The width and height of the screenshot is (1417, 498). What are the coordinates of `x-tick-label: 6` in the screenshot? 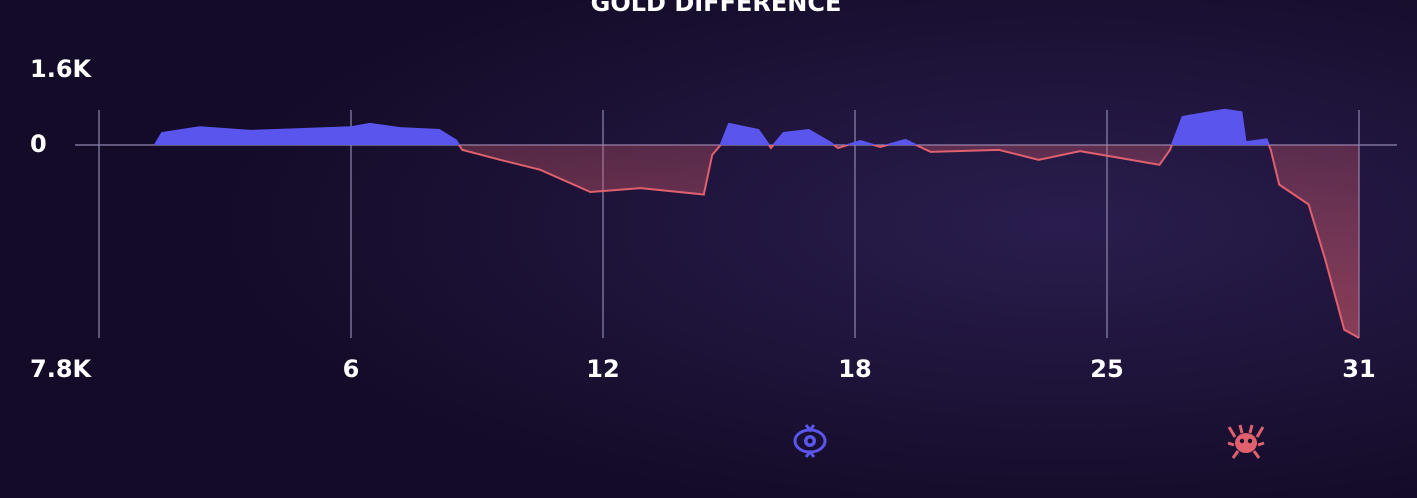 It's located at (351, 369).